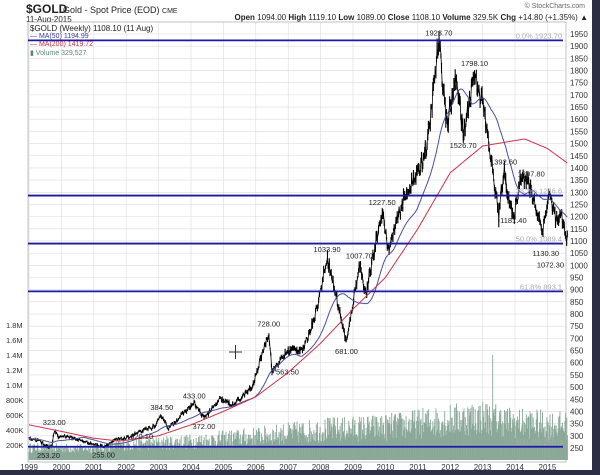 Image resolution: width=600 pixels, height=475 pixels. I want to click on volume-tick-label: 1.6M, so click(14, 340).